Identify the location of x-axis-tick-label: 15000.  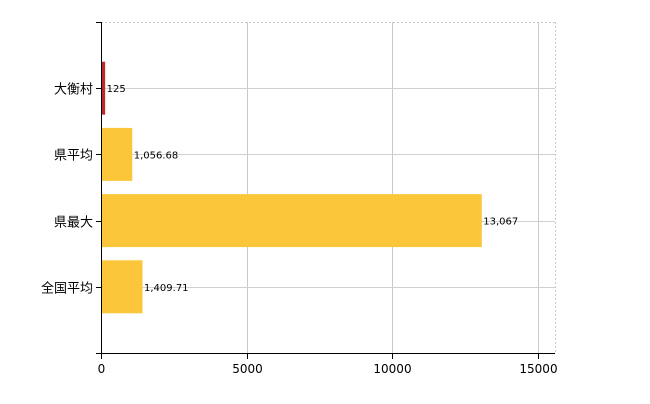
(538, 369).